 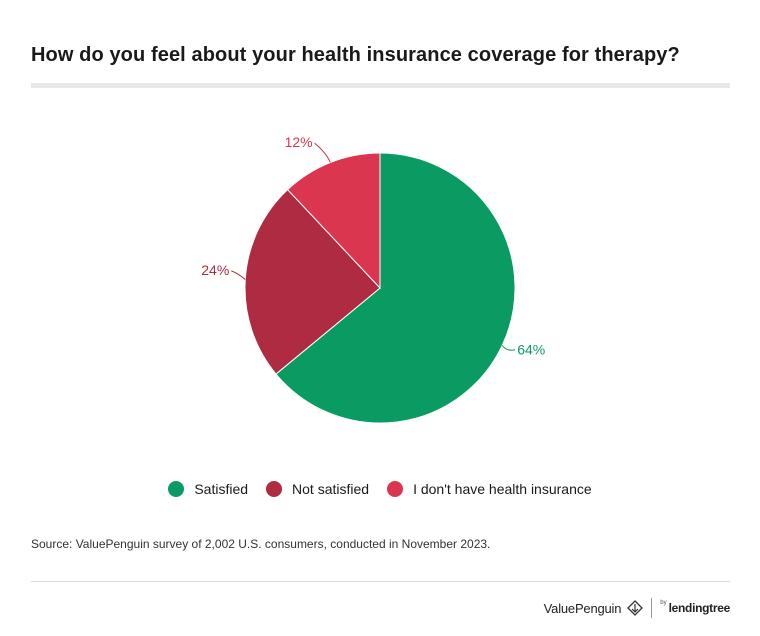 I want to click on data-label-not-satisfied: 24%, so click(x=215, y=270).